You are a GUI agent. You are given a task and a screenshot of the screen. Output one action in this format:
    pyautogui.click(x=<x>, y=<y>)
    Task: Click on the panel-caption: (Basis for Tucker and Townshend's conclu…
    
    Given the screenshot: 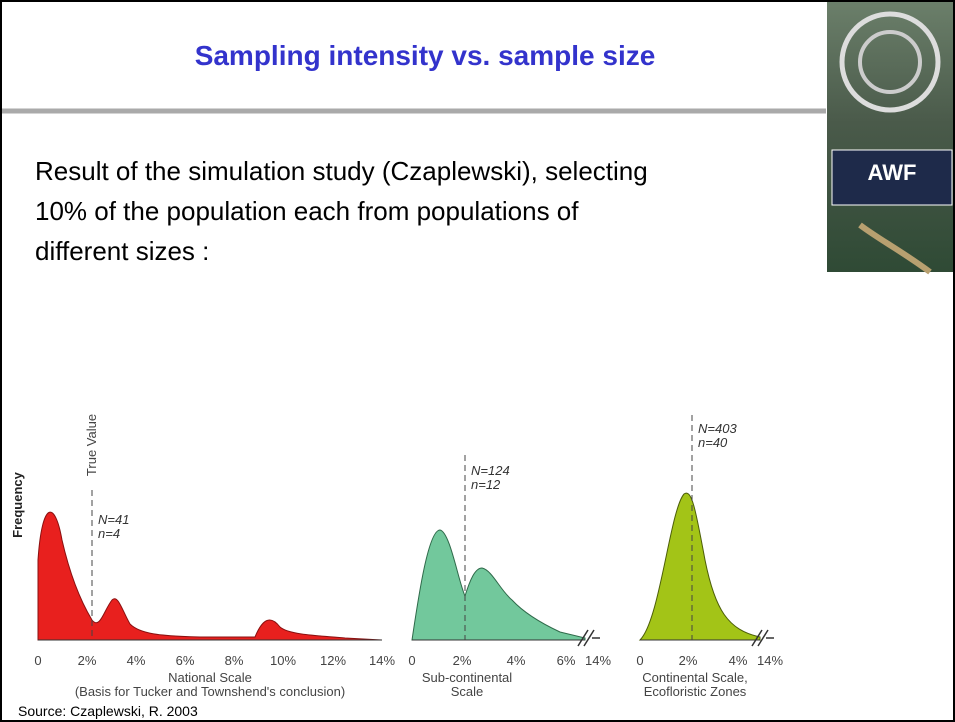 What is the action you would take?
    pyautogui.click(x=210, y=691)
    